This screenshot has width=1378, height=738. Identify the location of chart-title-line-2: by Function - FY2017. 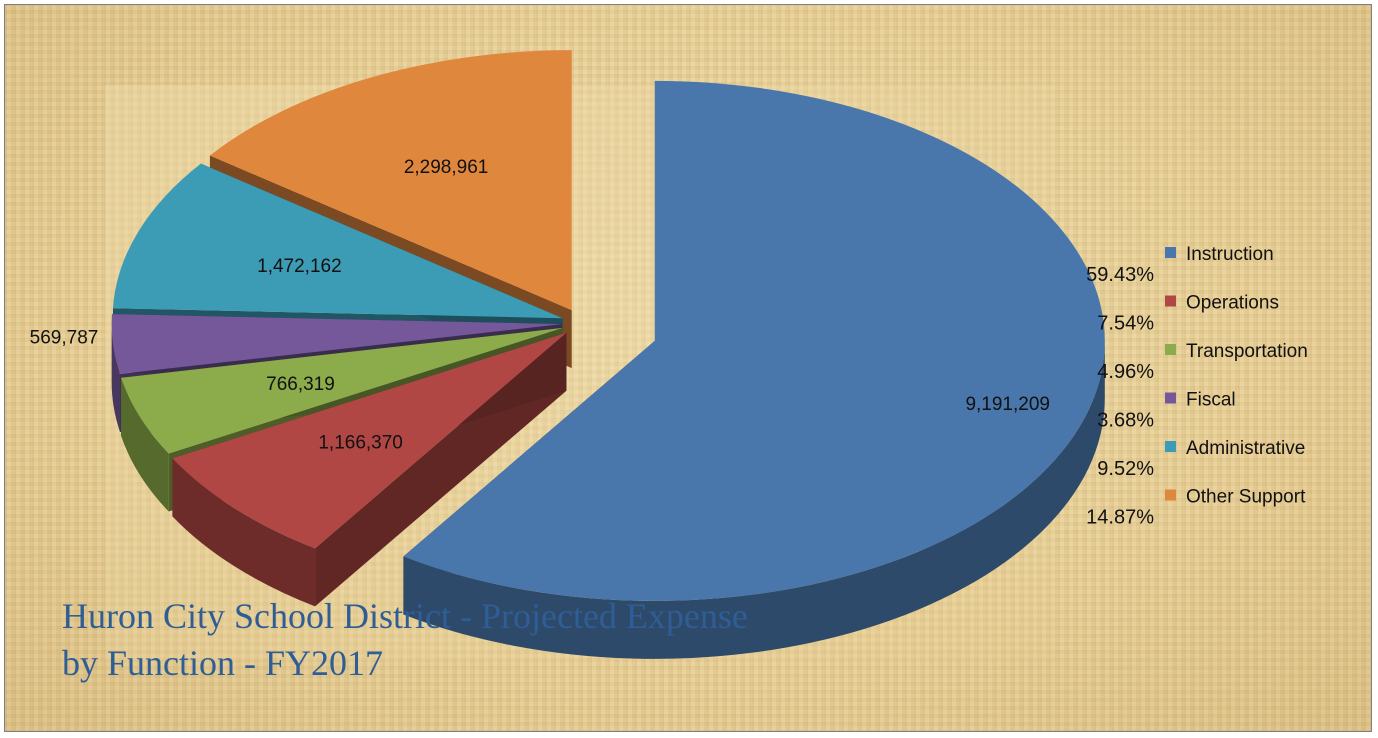
(222, 663).